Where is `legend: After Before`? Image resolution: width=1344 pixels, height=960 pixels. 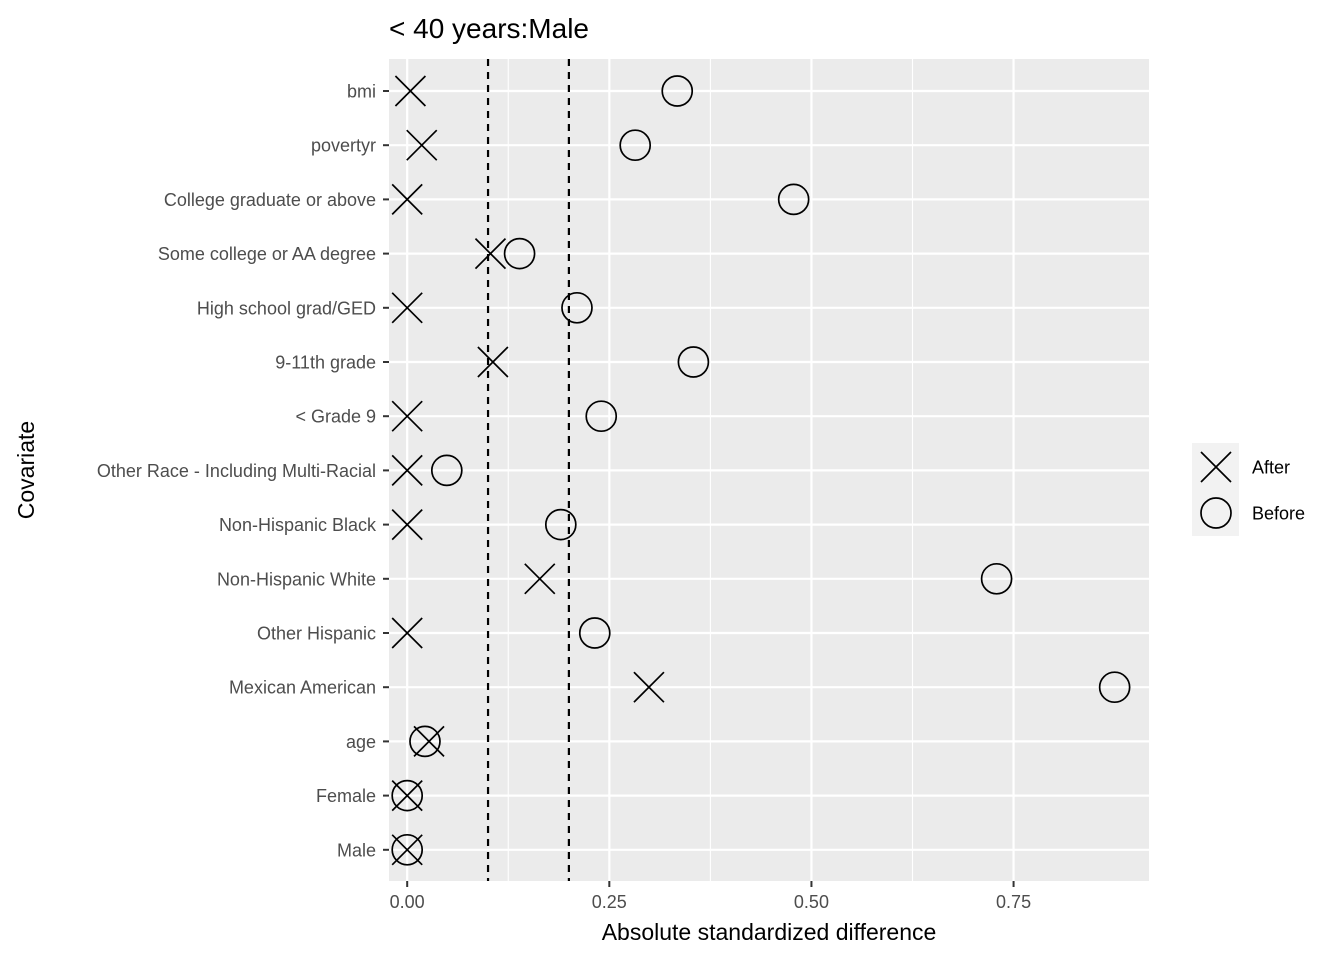
legend: After Before is located at coordinates (1248, 489).